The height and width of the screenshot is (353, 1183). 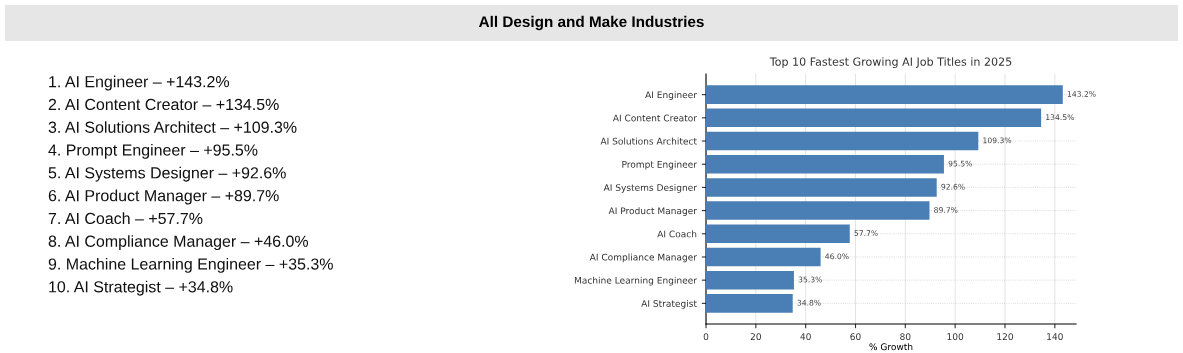 What do you see at coordinates (141, 288) in the screenshot?
I see `text: 10. AI Strategist – +34.8%` at bounding box center [141, 288].